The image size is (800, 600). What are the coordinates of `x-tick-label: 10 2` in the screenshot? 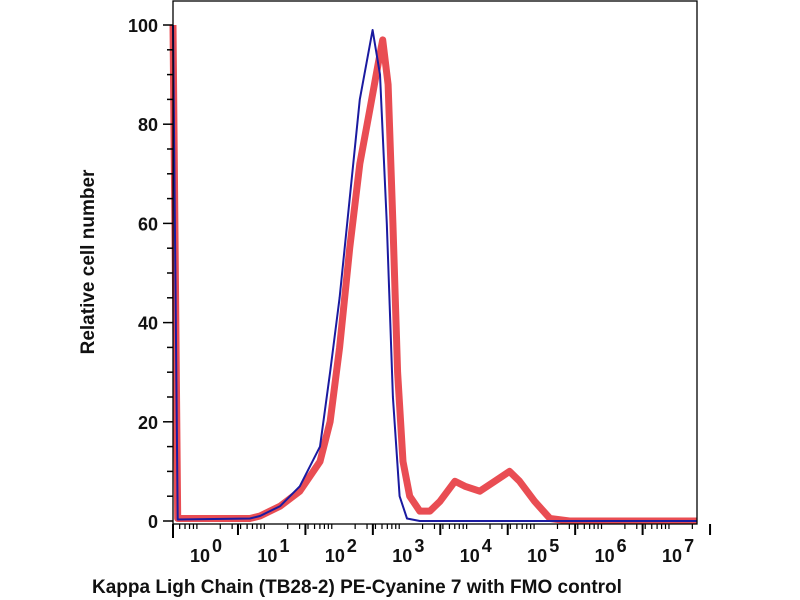 It's located at (341, 551).